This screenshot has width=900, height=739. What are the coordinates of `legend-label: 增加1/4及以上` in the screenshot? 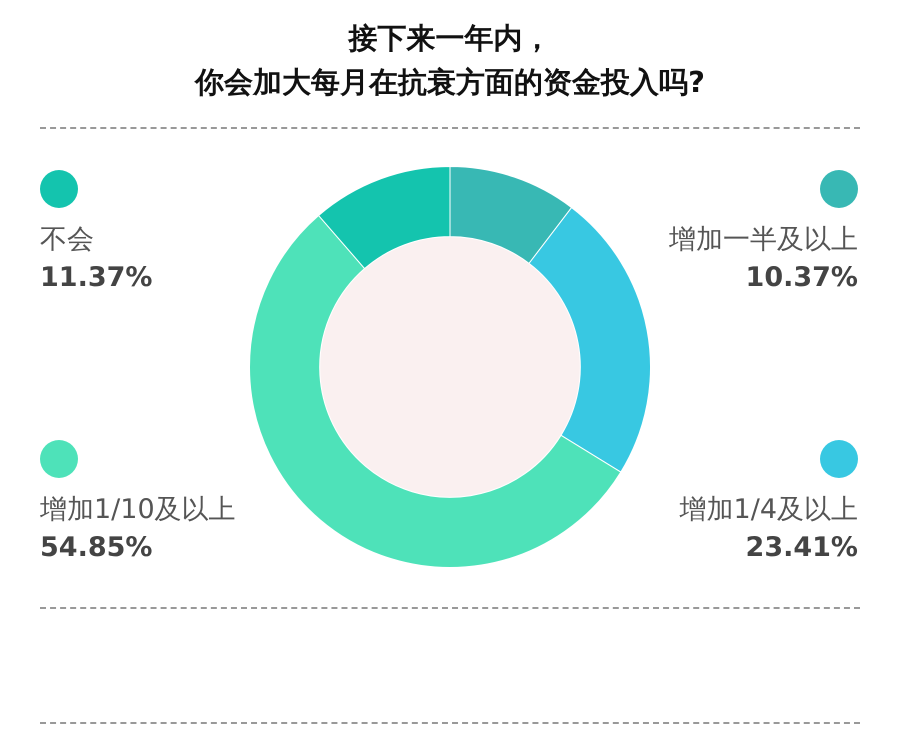 It's located at (769, 510).